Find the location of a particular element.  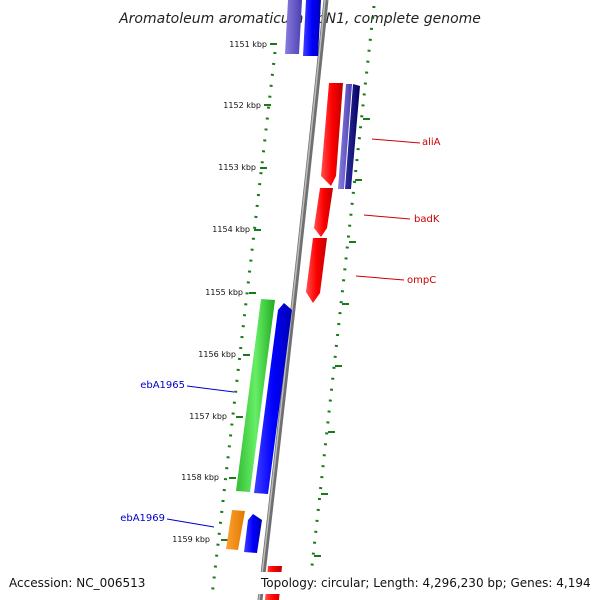

gene-label-aliA: aliA is located at coordinates (431, 142).